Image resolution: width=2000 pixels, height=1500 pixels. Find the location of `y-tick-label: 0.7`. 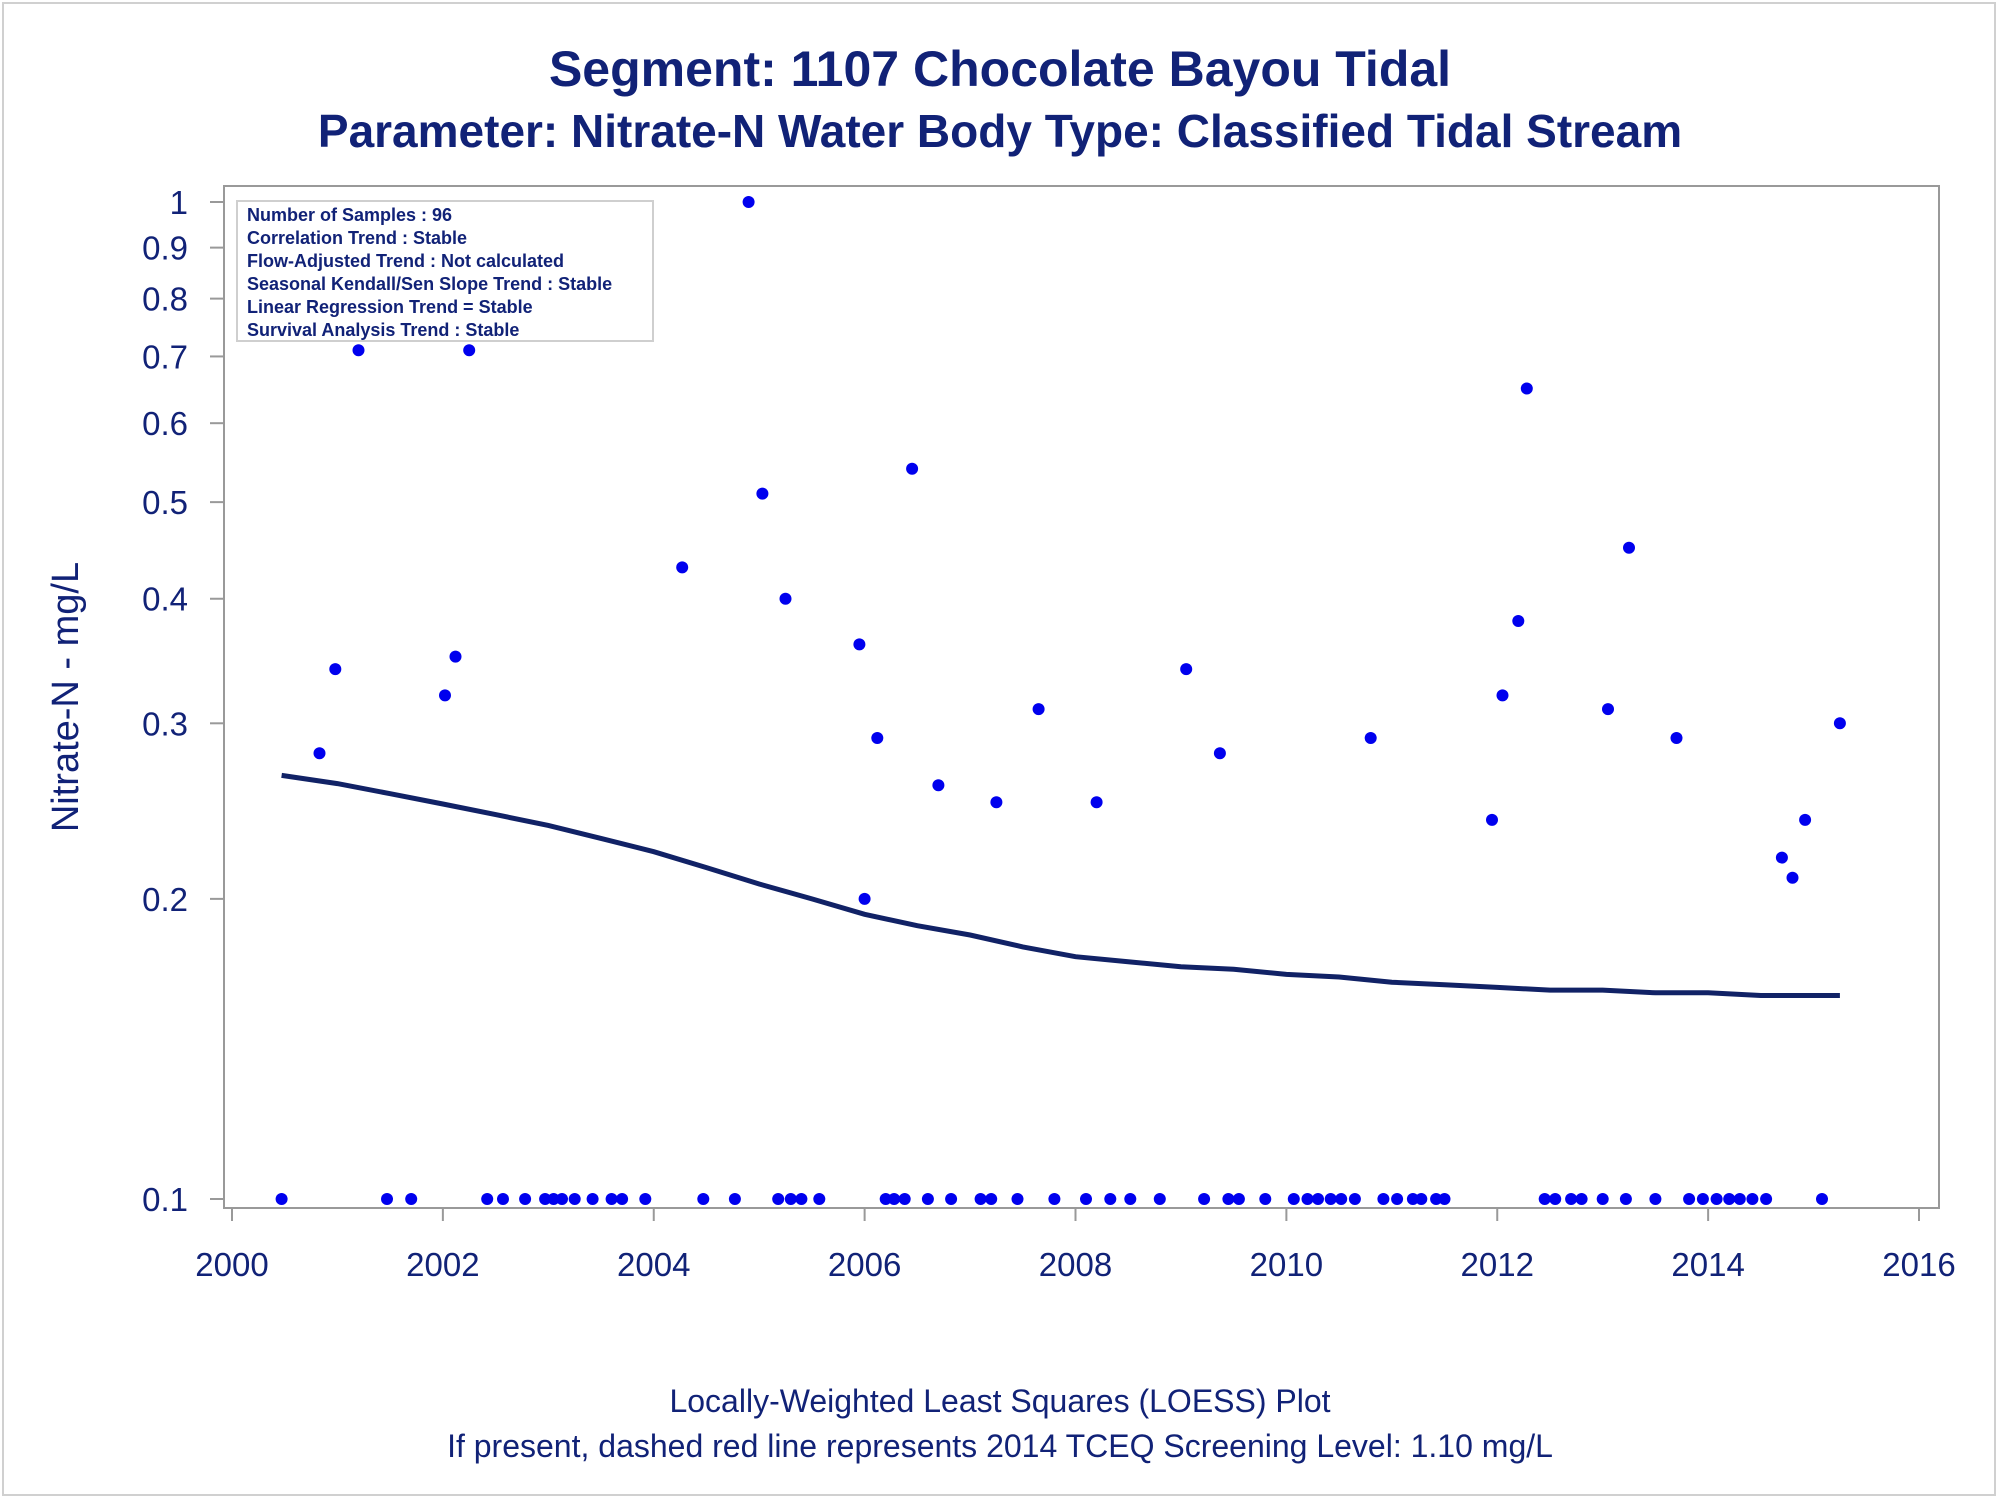

y-tick-label: 0.7 is located at coordinates (165, 356).